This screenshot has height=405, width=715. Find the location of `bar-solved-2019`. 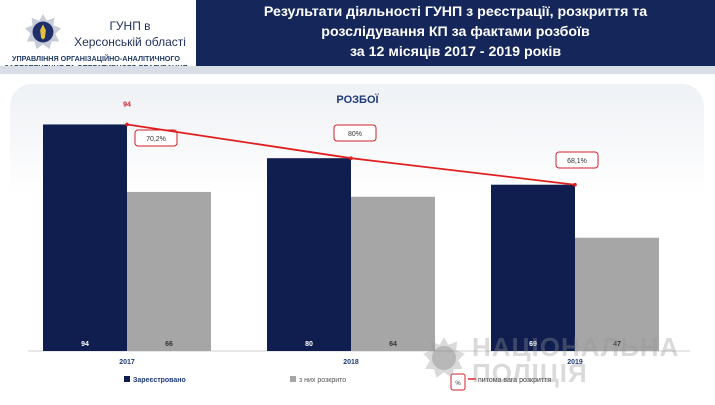

bar-solved-2019 is located at coordinates (617, 294).